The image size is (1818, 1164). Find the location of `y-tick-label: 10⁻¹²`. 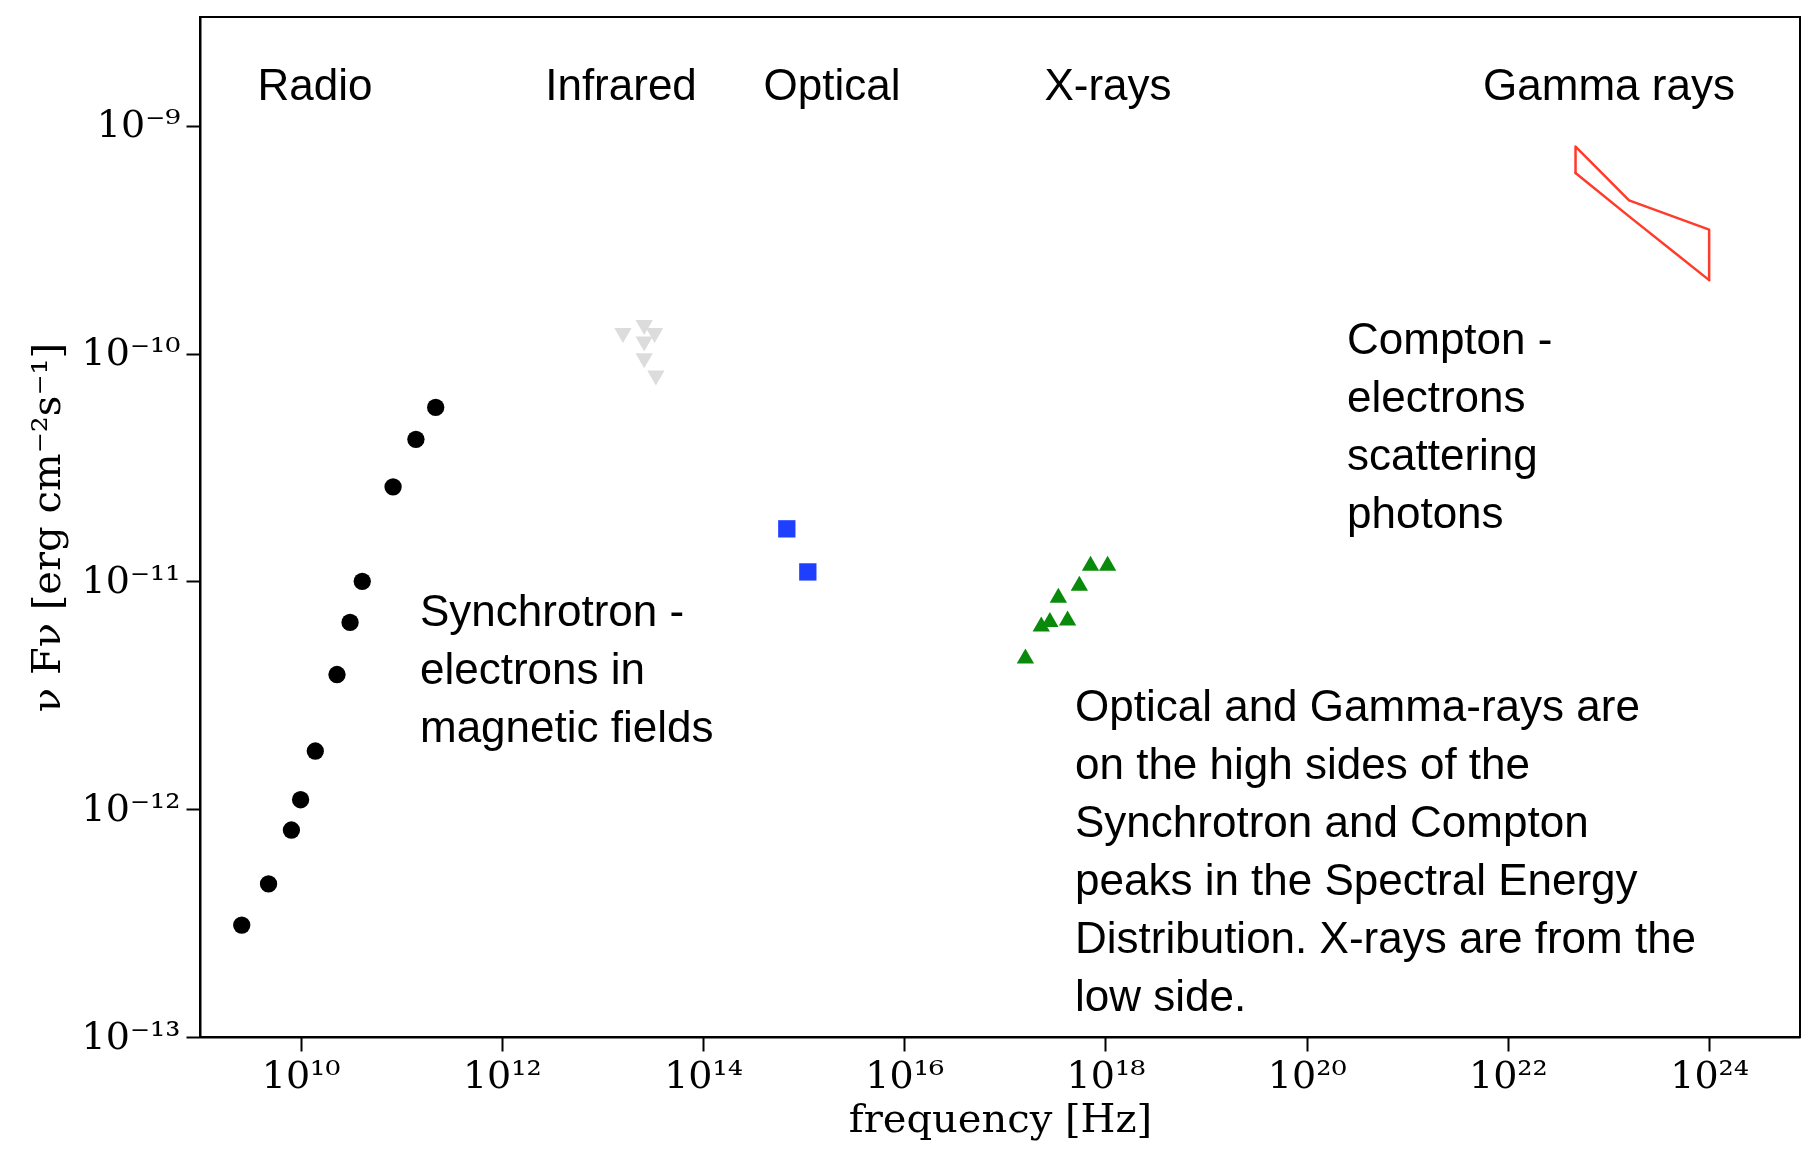

y-tick-label: 10⁻¹² is located at coordinates (131, 807).